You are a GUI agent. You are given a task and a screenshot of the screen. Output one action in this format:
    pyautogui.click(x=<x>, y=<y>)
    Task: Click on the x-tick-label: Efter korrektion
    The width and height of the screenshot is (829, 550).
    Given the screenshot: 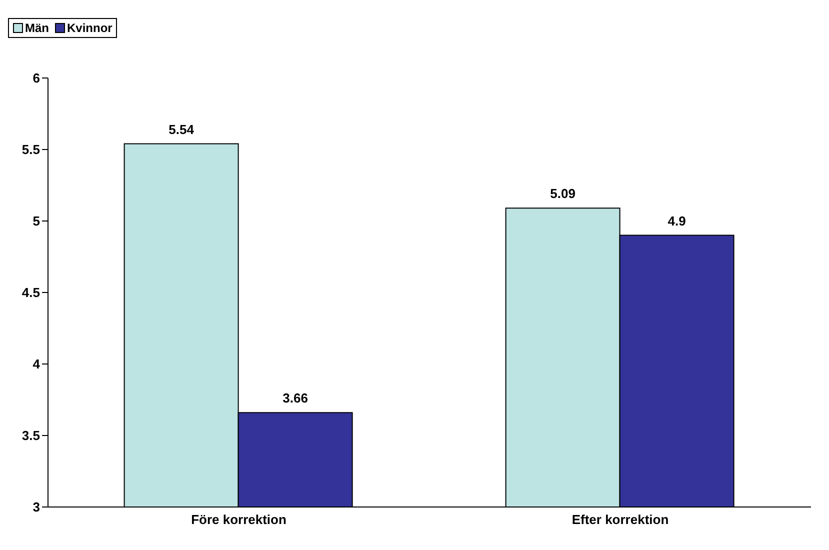 What is the action you would take?
    pyautogui.click(x=620, y=520)
    